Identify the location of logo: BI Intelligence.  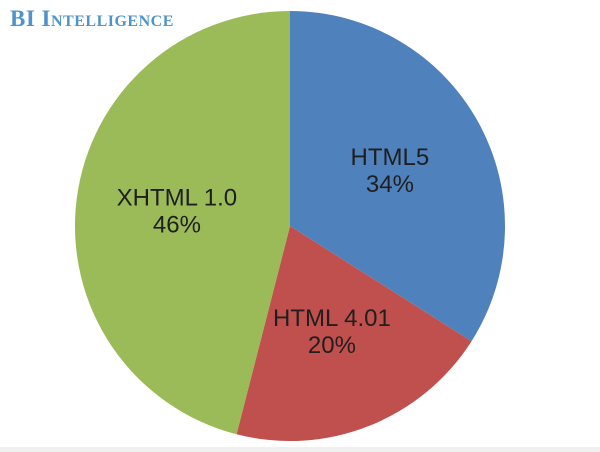
(92, 18).